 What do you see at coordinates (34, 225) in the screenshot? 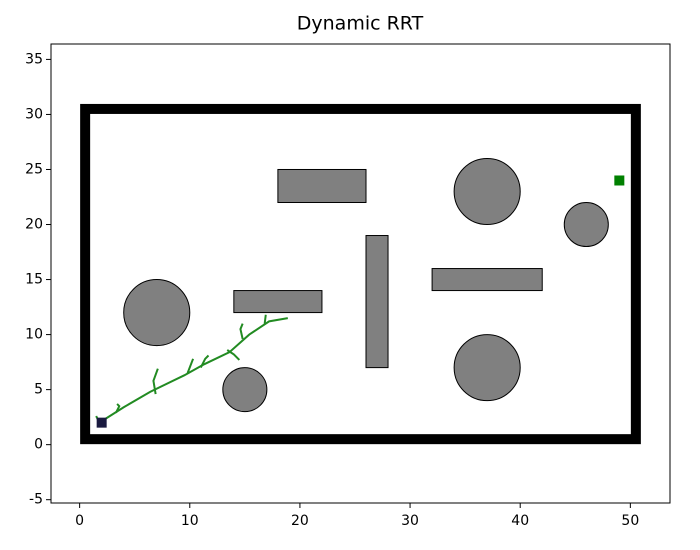
I see `y-tick-label: 20` at bounding box center [34, 225].